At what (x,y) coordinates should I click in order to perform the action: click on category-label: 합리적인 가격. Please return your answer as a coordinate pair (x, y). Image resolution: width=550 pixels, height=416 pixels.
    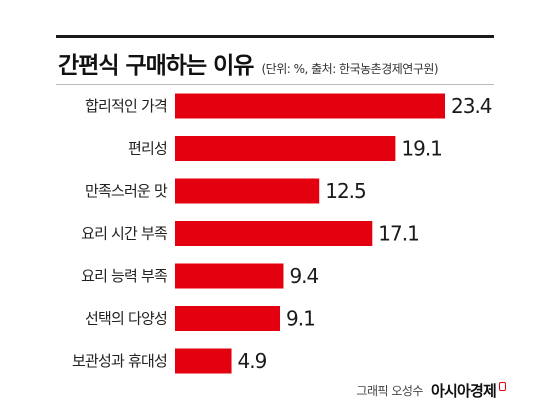
    Looking at the image, I should click on (126, 106).